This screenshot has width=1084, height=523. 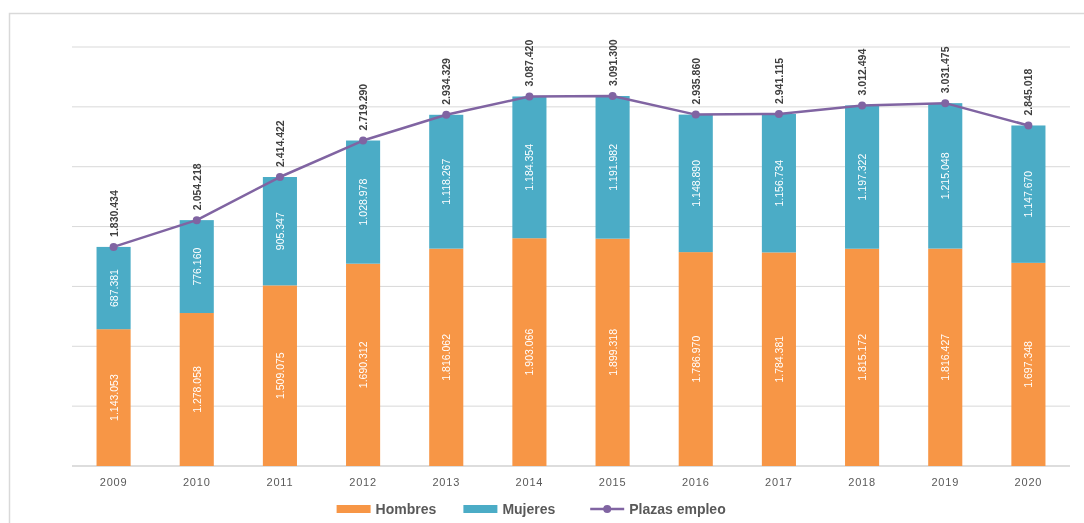 I want to click on data-label: 1.830.434, so click(x=113, y=213).